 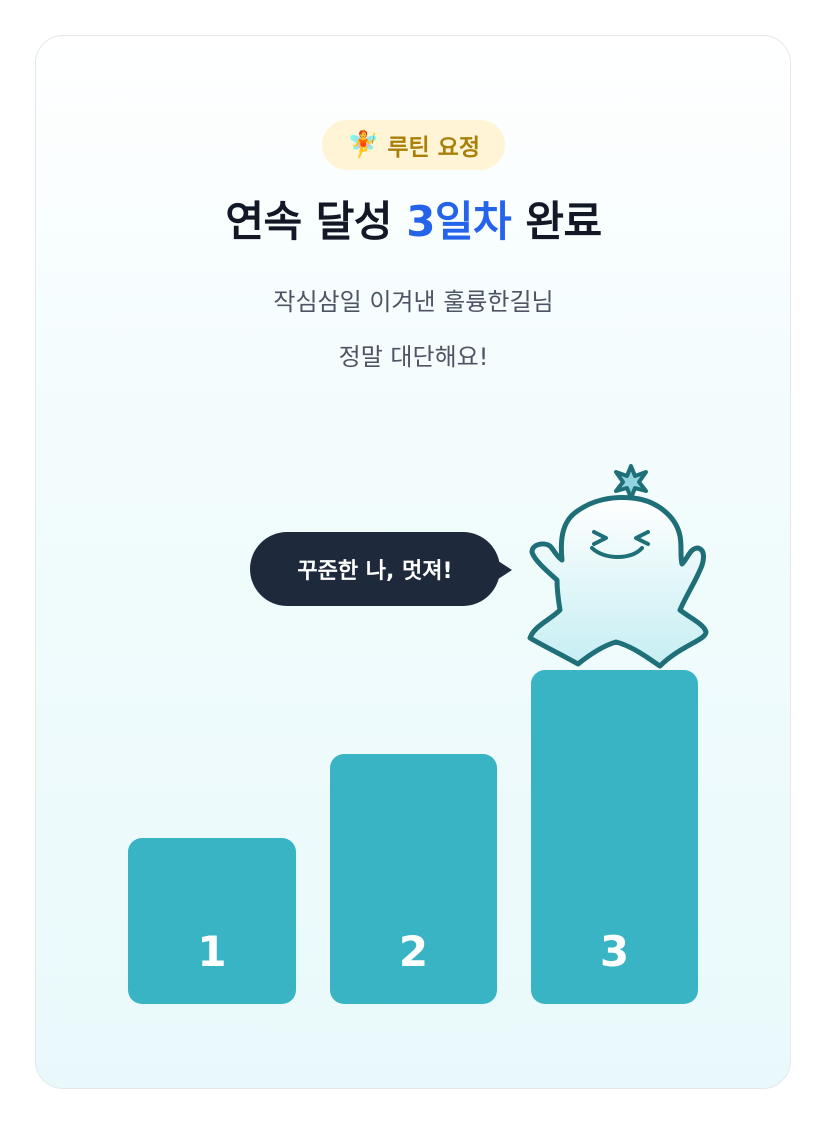 What do you see at coordinates (413, 879) in the screenshot?
I see `podium-bar-2: 2` at bounding box center [413, 879].